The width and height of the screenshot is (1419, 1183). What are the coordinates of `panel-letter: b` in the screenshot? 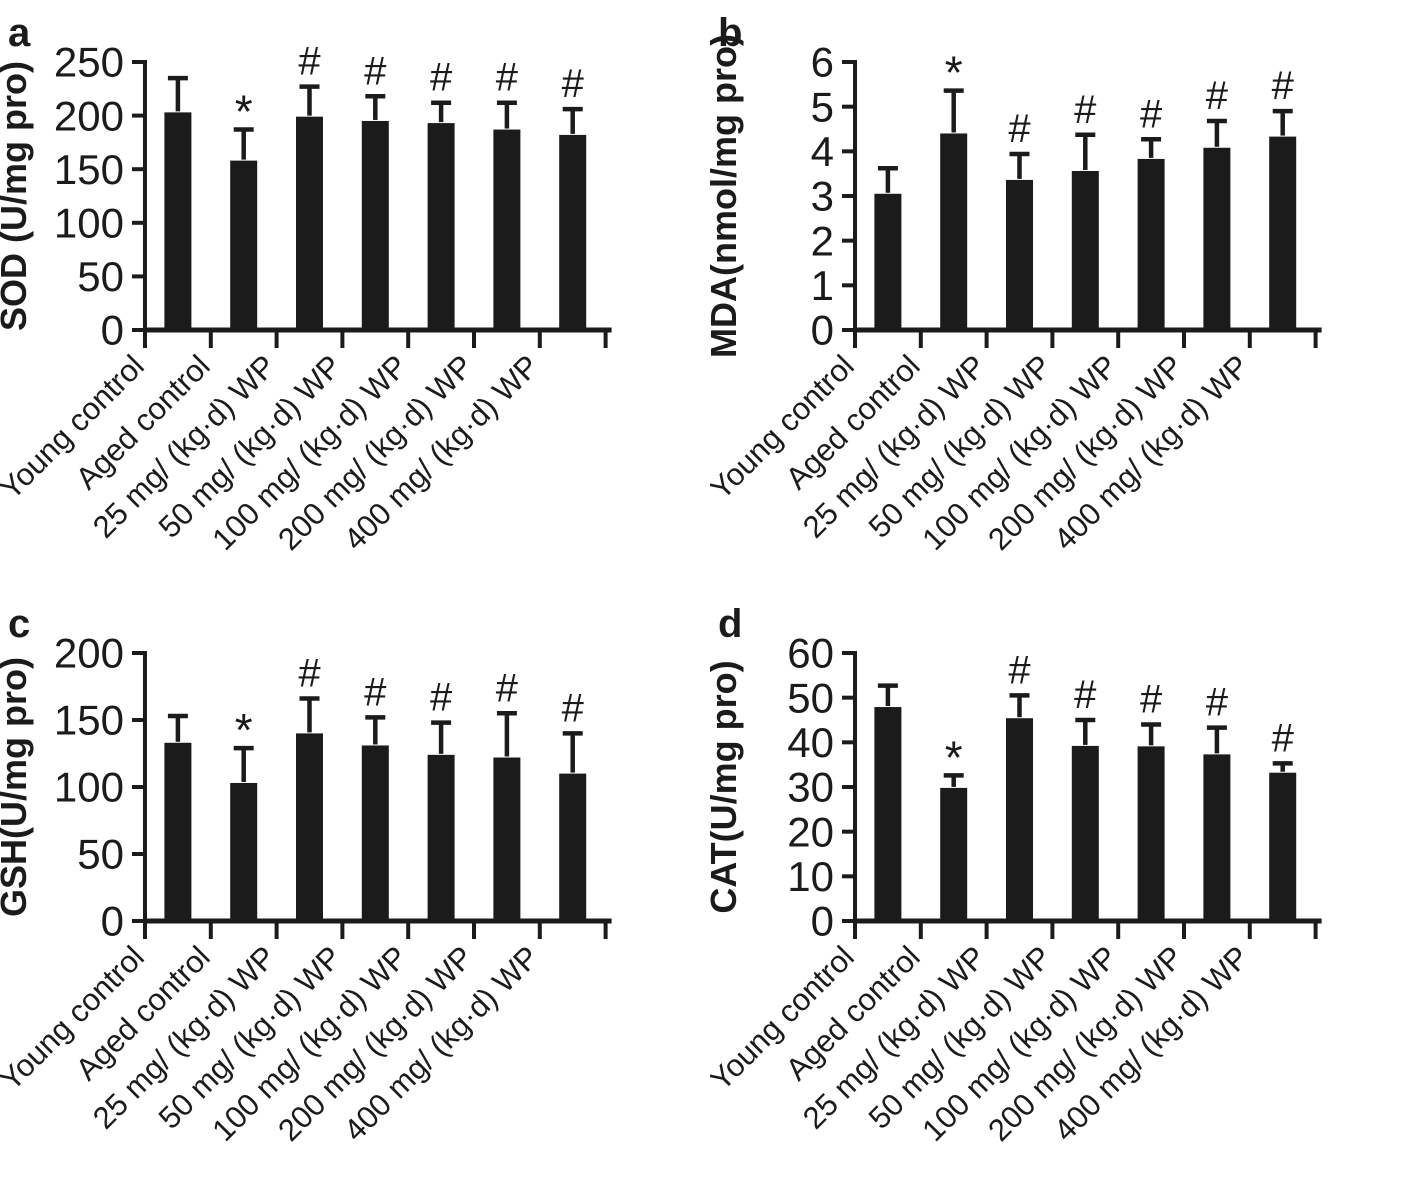 It's located at (730, 33).